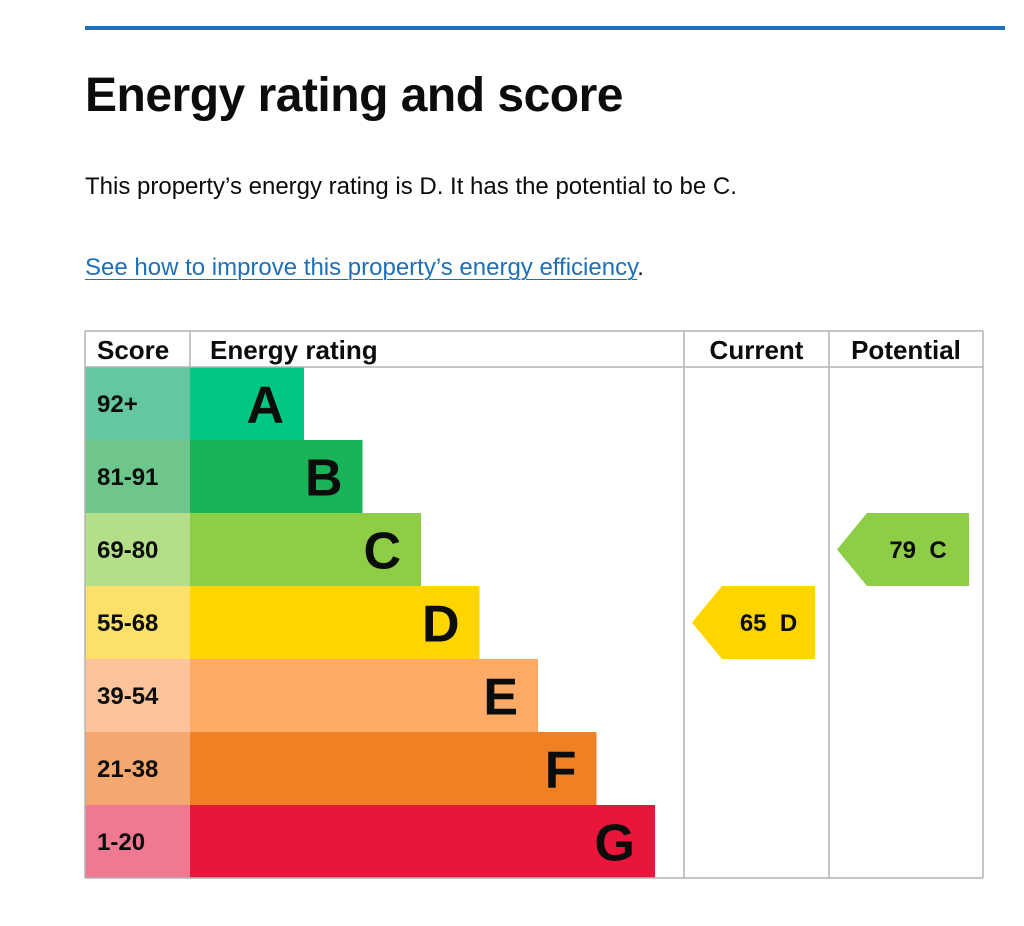  What do you see at coordinates (127, 623) in the screenshot?
I see `score-label-d: 55-68` at bounding box center [127, 623].